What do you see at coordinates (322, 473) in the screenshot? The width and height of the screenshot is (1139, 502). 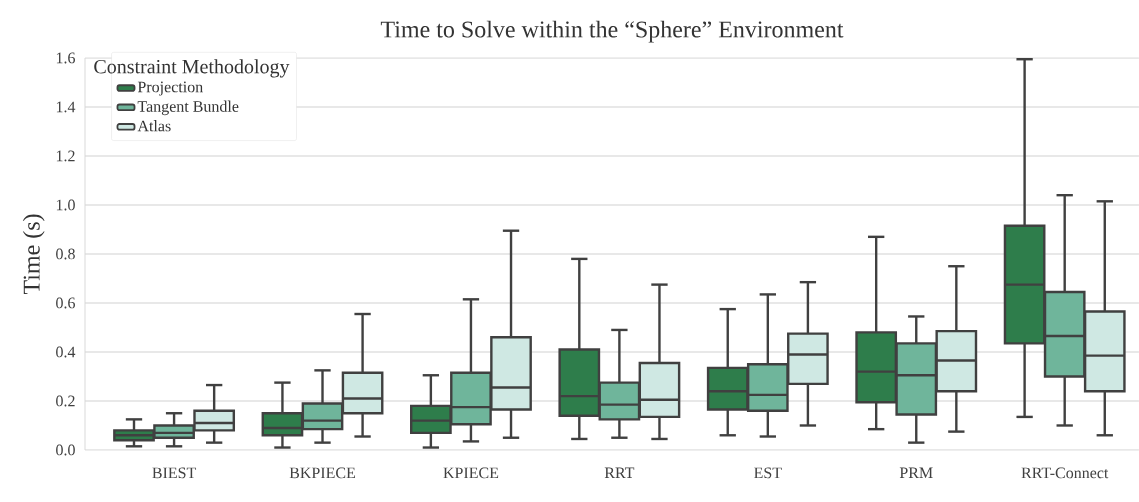 I see `x-tick-label: BKPIECE` at bounding box center [322, 473].